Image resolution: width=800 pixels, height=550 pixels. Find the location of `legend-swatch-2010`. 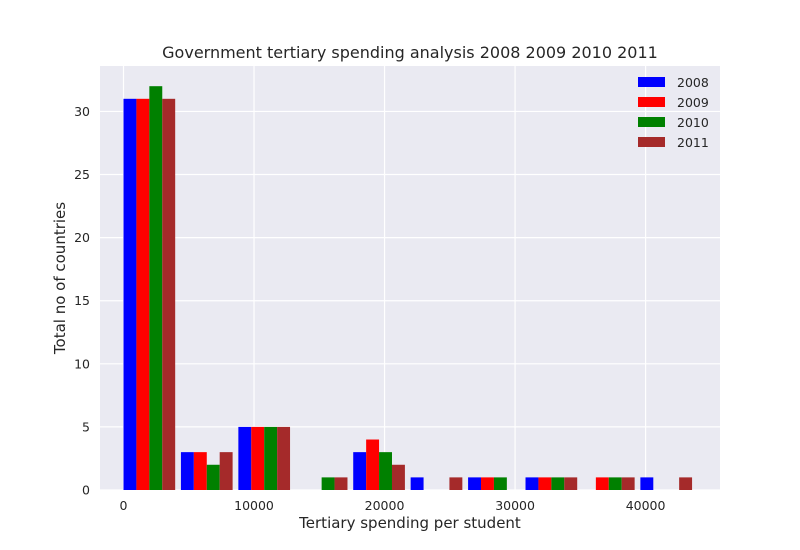

legend-swatch-2010 is located at coordinates (651, 122).